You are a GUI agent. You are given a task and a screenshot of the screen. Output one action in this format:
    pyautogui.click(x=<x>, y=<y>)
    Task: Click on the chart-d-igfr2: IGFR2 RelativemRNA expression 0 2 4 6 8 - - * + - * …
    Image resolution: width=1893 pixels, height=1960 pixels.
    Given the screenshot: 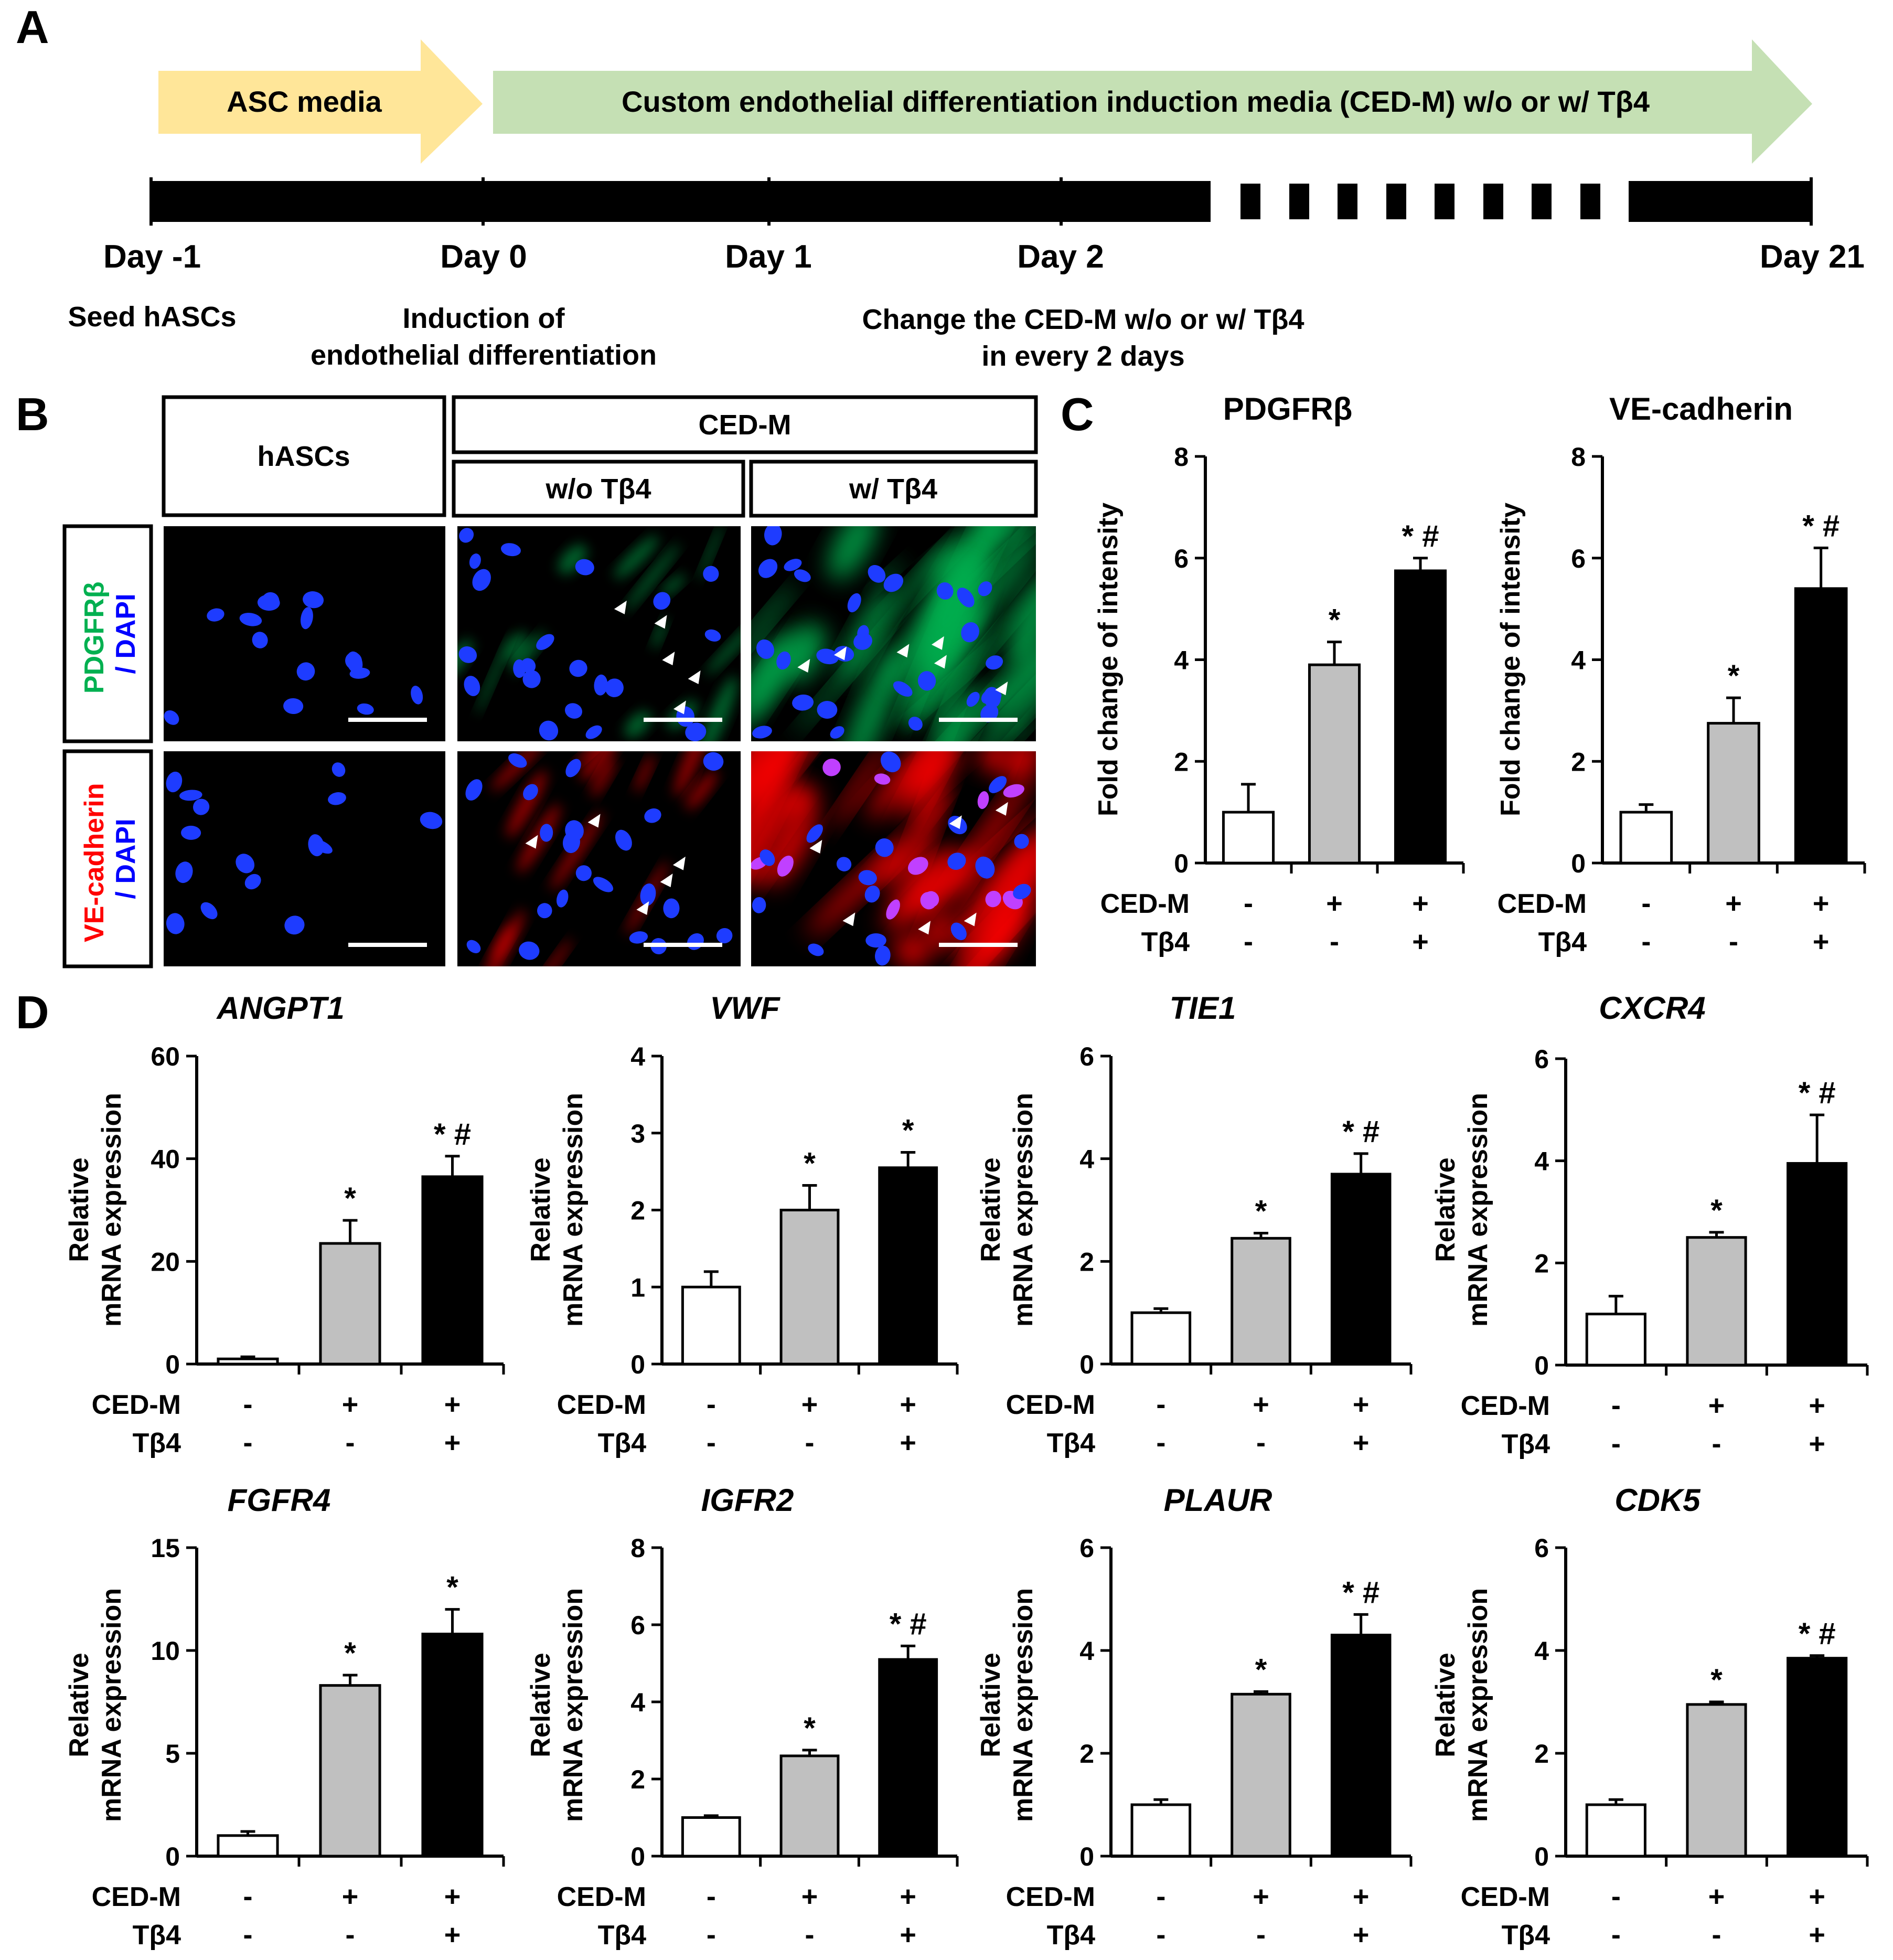 What is the action you would take?
    pyautogui.click(x=743, y=1717)
    